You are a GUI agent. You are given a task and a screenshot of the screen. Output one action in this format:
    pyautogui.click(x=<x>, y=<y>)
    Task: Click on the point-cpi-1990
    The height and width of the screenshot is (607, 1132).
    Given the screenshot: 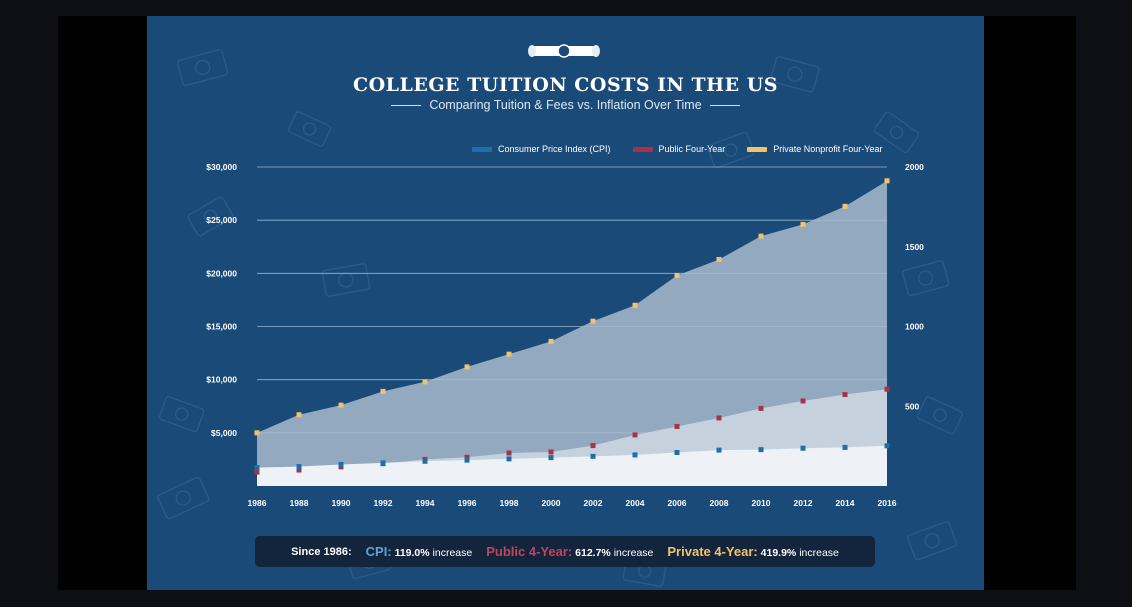 What is the action you would take?
    pyautogui.click(x=341, y=464)
    